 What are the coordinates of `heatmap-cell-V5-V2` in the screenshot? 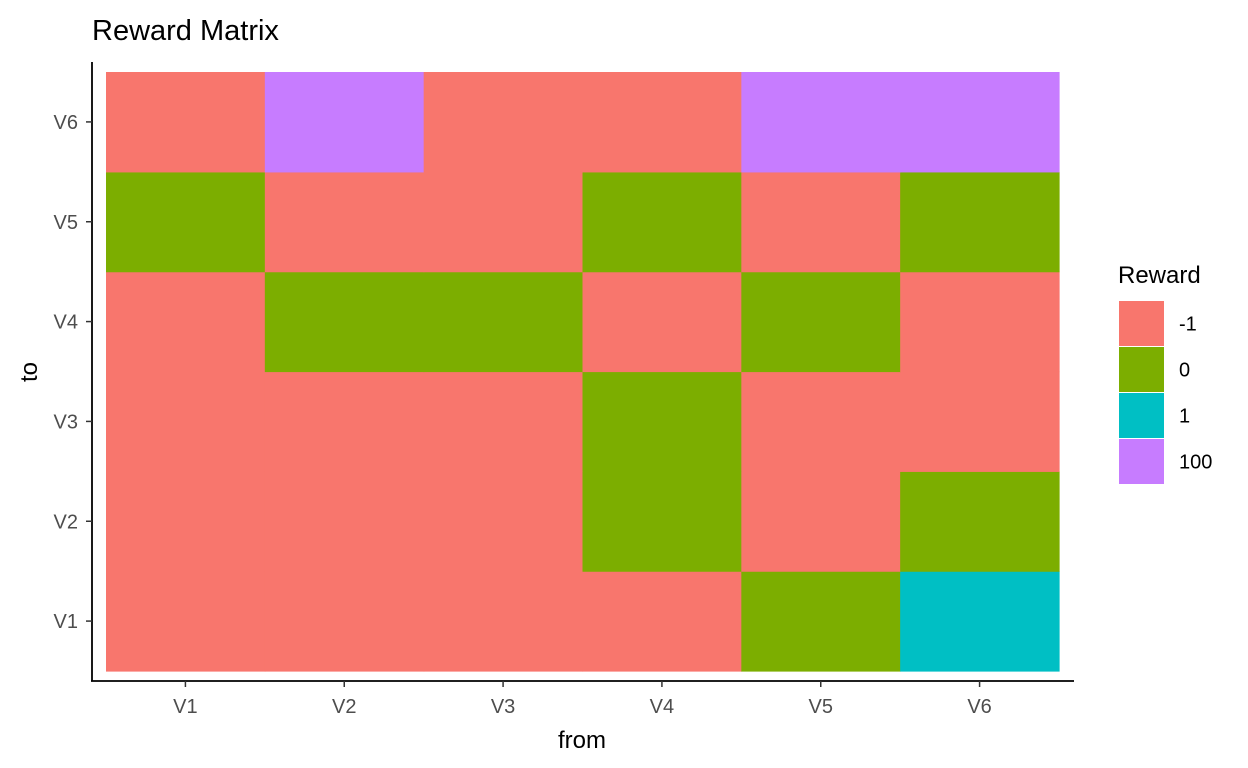 It's located at (821, 521).